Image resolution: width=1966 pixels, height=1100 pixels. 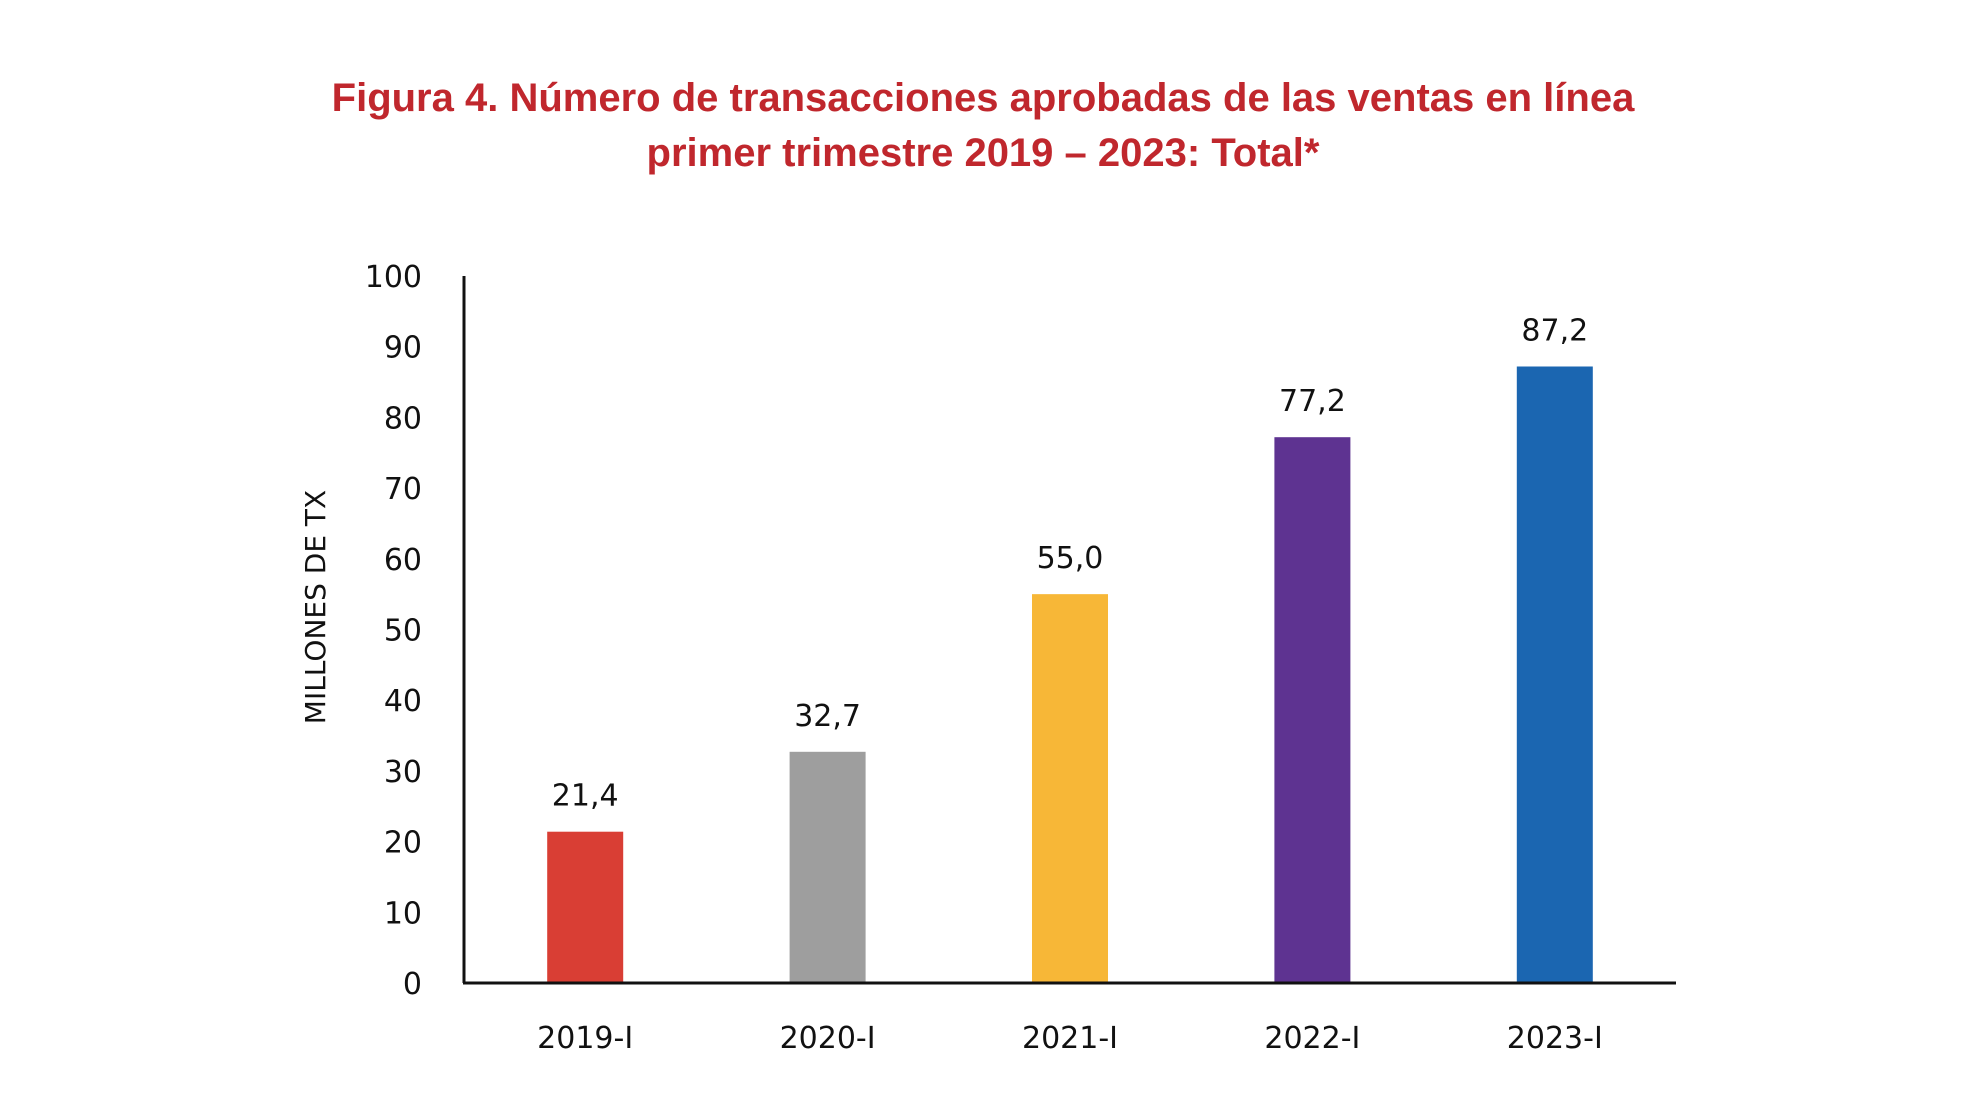 What do you see at coordinates (827, 716) in the screenshot?
I see `data-label: 32,7` at bounding box center [827, 716].